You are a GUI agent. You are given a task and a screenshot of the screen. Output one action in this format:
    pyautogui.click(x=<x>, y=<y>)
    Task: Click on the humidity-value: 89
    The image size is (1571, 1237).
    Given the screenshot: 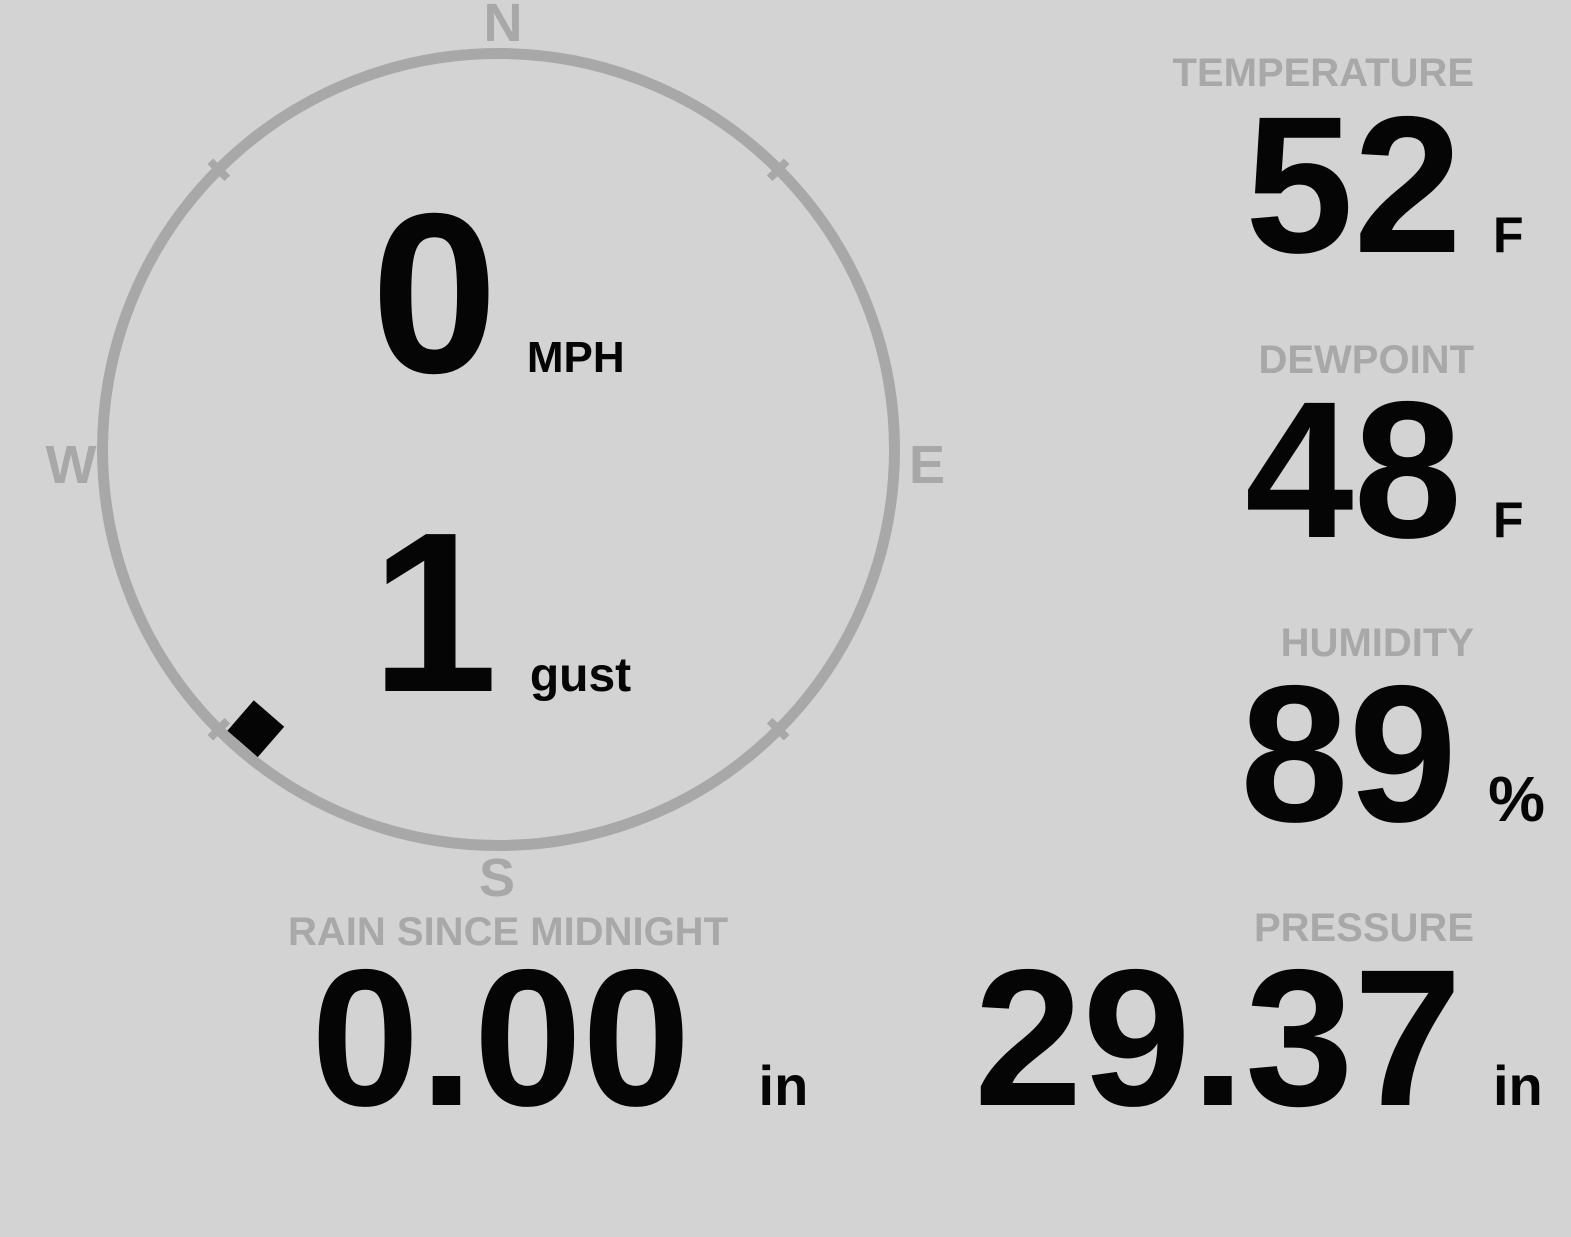 What is the action you would take?
    pyautogui.click(x=1349, y=754)
    